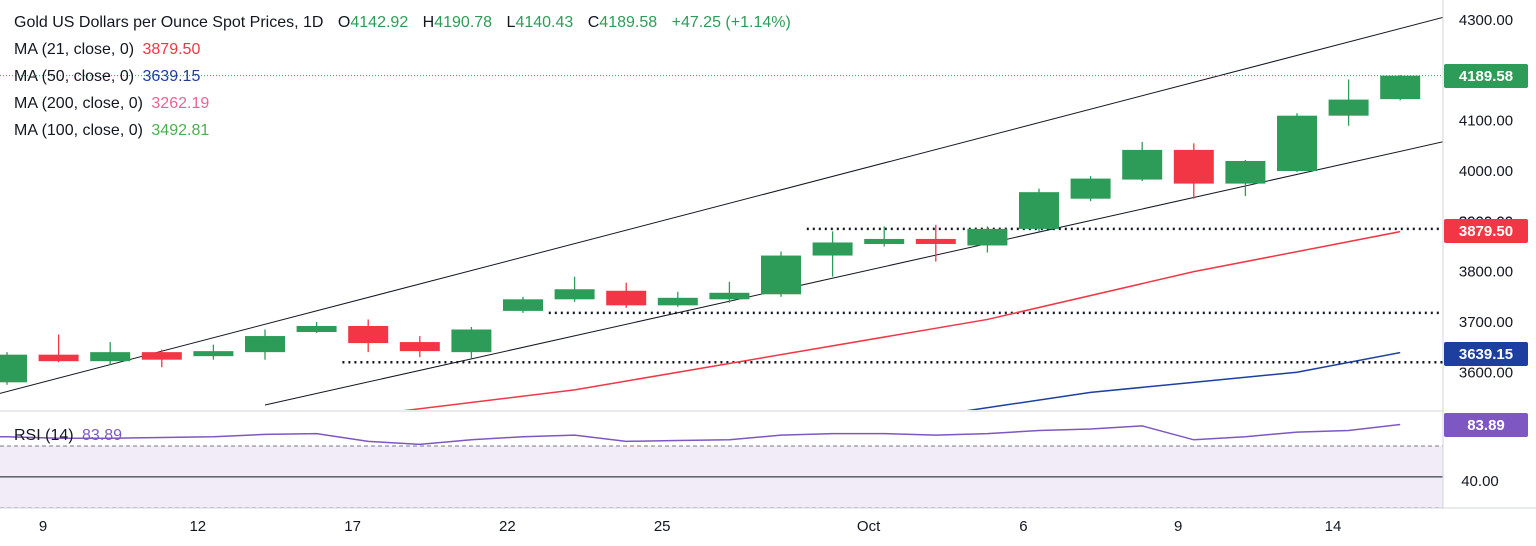  Describe the element at coordinates (628, 22) in the screenshot. I see `close-value: 4189.58` at that location.